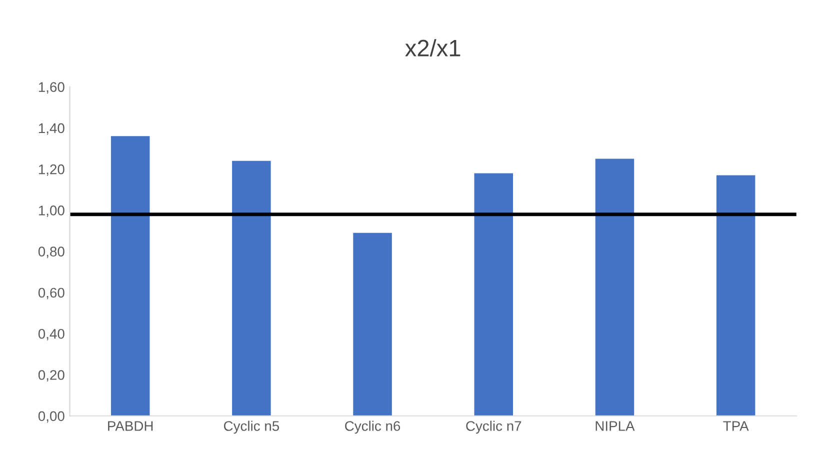  Describe the element at coordinates (494, 427) in the screenshot. I see `x-tick-label: Cyclic n7` at that location.